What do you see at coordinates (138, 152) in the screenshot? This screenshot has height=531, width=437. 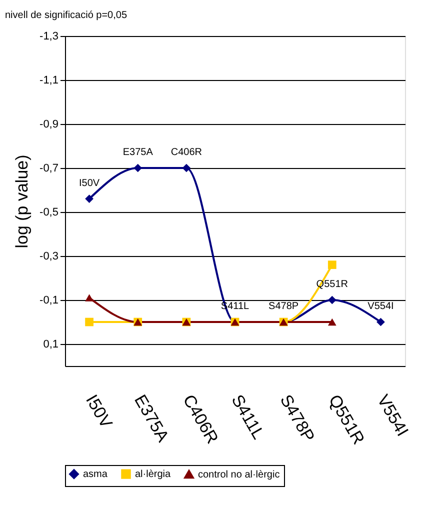 I see `annotation: E375A` at bounding box center [138, 152].